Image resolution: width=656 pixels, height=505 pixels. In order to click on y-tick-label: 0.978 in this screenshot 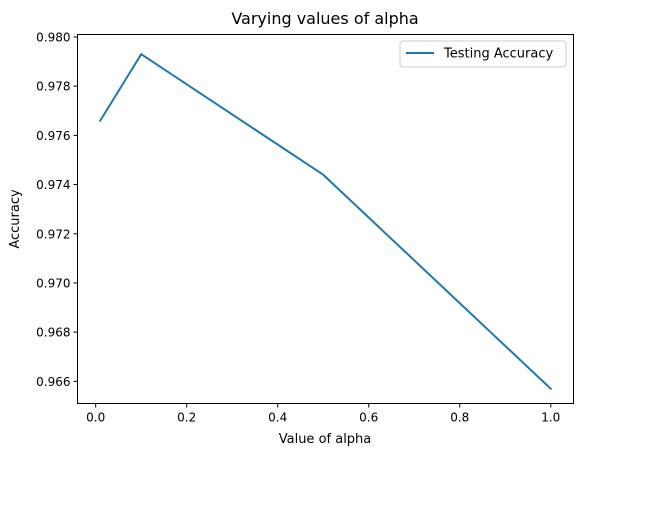, I will do `click(53, 87)`.